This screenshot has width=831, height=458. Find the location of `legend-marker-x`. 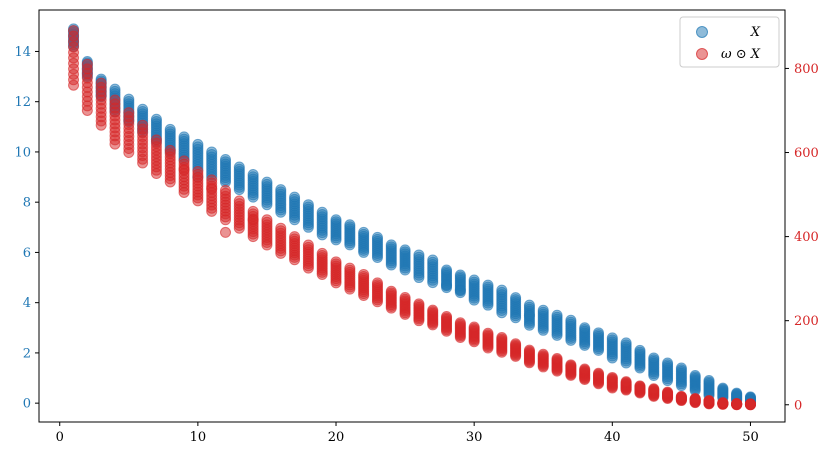

legend-marker-x is located at coordinates (702, 32).